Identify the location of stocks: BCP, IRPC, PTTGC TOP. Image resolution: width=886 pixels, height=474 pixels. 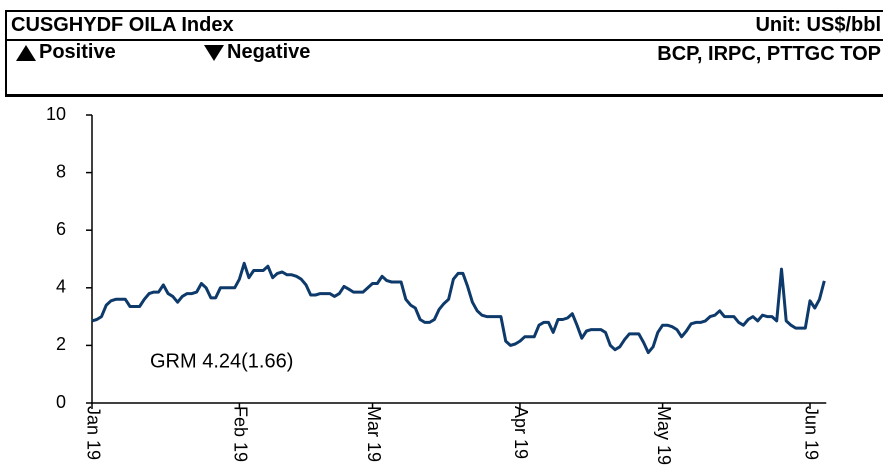
(769, 54).